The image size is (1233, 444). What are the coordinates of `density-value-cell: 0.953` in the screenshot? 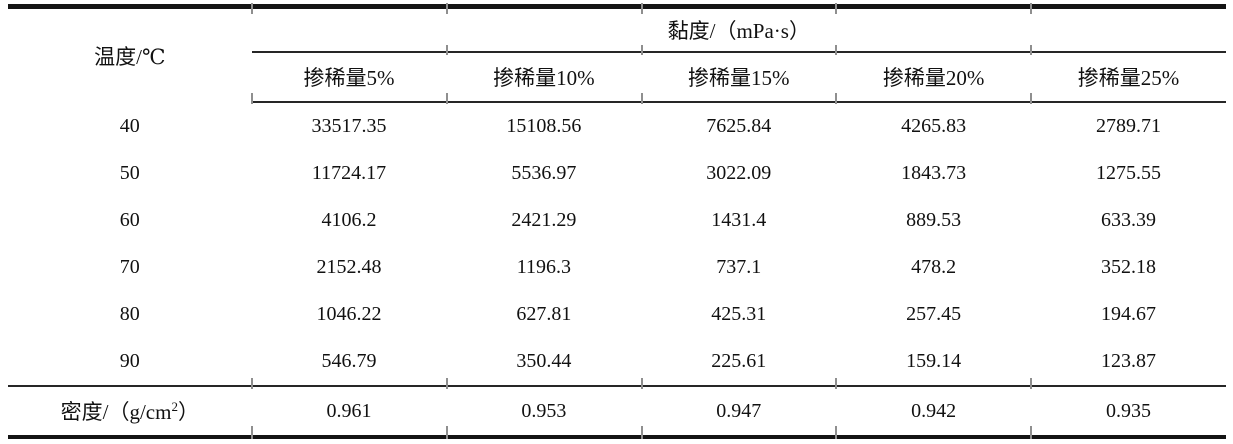 It's located at (544, 411).